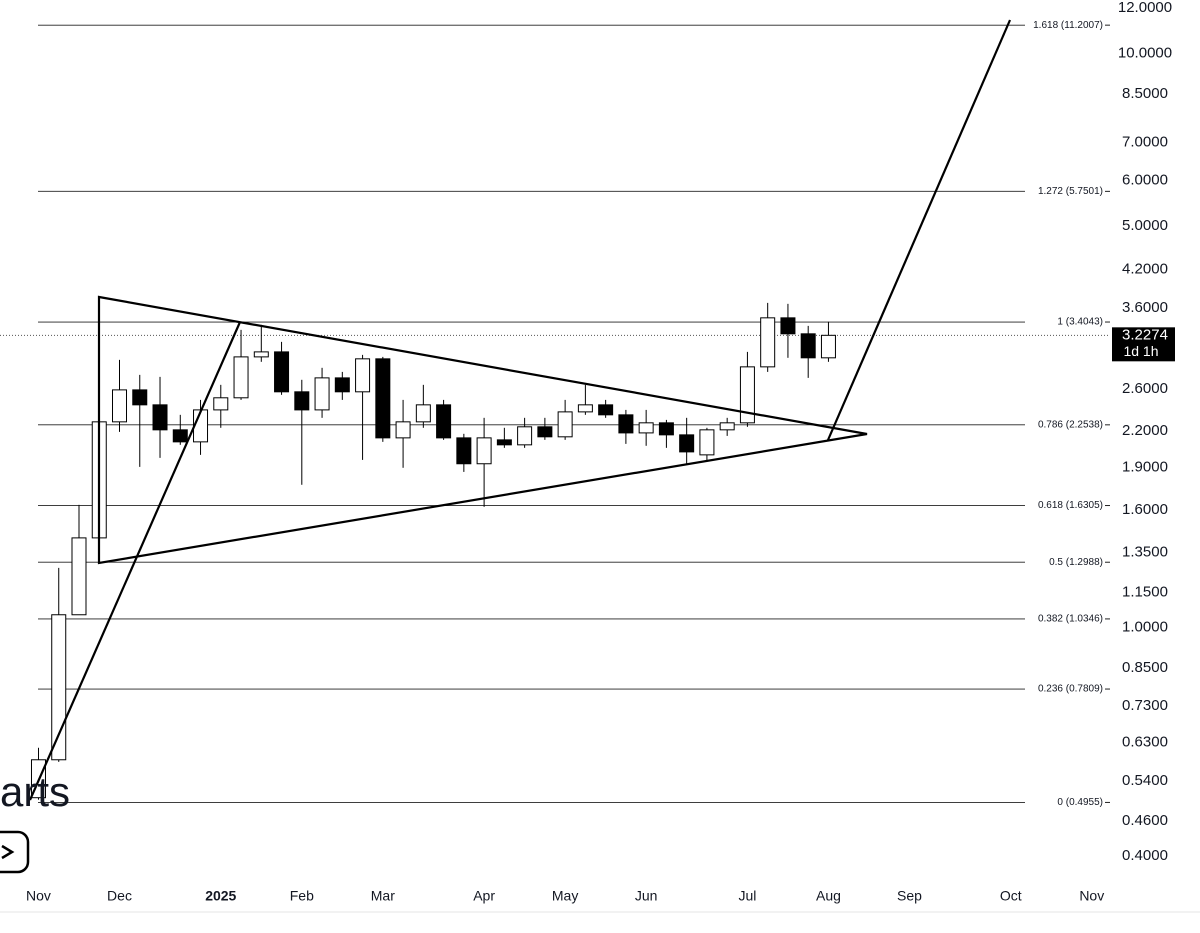  What do you see at coordinates (1145, 8) in the screenshot?
I see `y-tick-label: 12.0000` at bounding box center [1145, 8].